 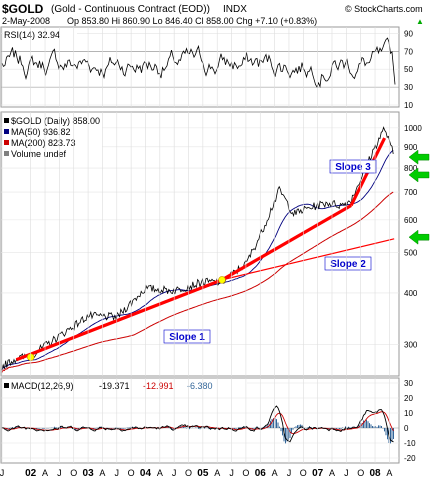 What do you see at coordinates (198, 63) in the screenshot?
I see `rsi-line` at bounding box center [198, 63].